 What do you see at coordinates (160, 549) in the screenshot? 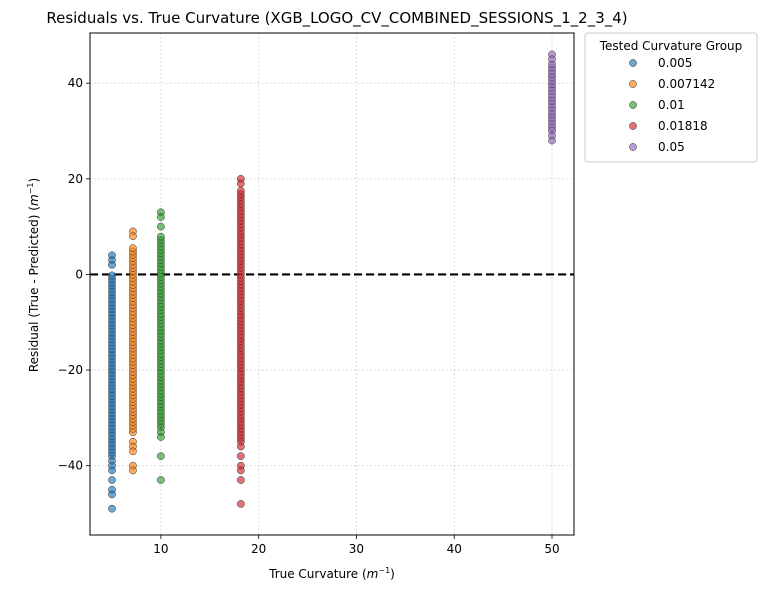
I see `x-tick-label: 10` at bounding box center [160, 549].